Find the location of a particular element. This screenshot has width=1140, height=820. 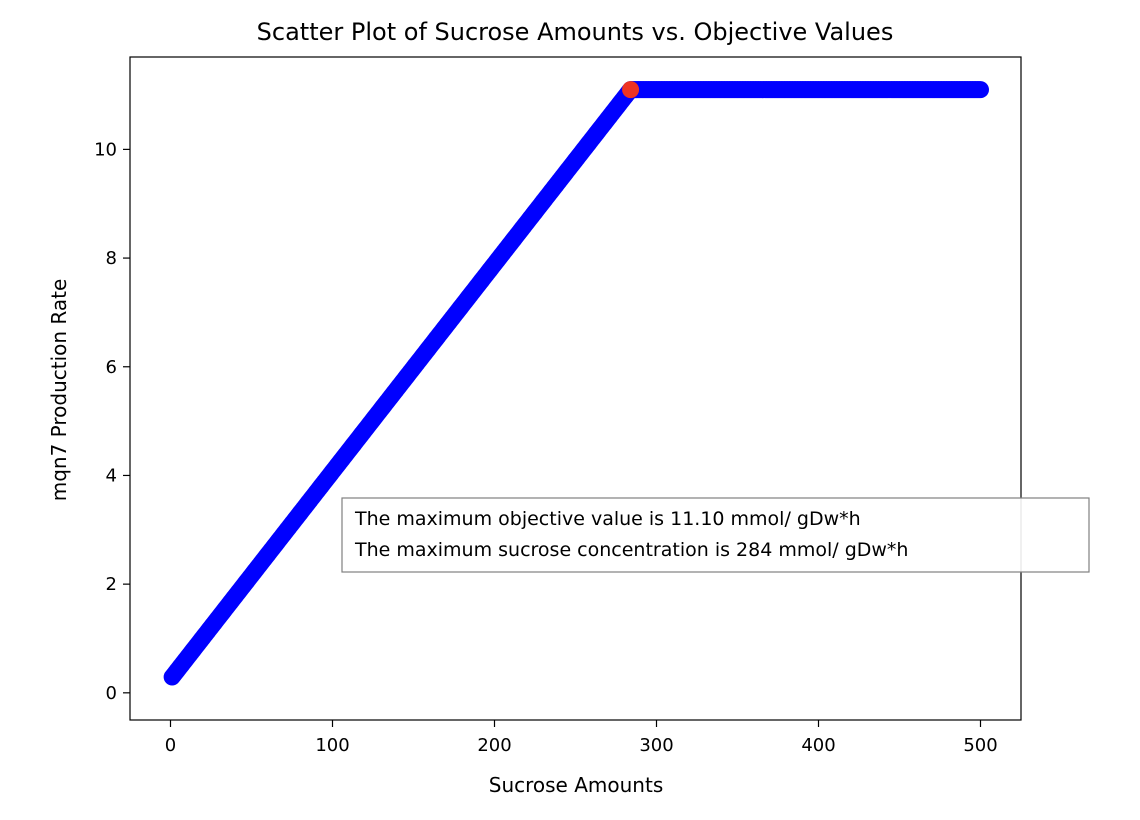

x-tick-label: 100 is located at coordinates (332, 745).